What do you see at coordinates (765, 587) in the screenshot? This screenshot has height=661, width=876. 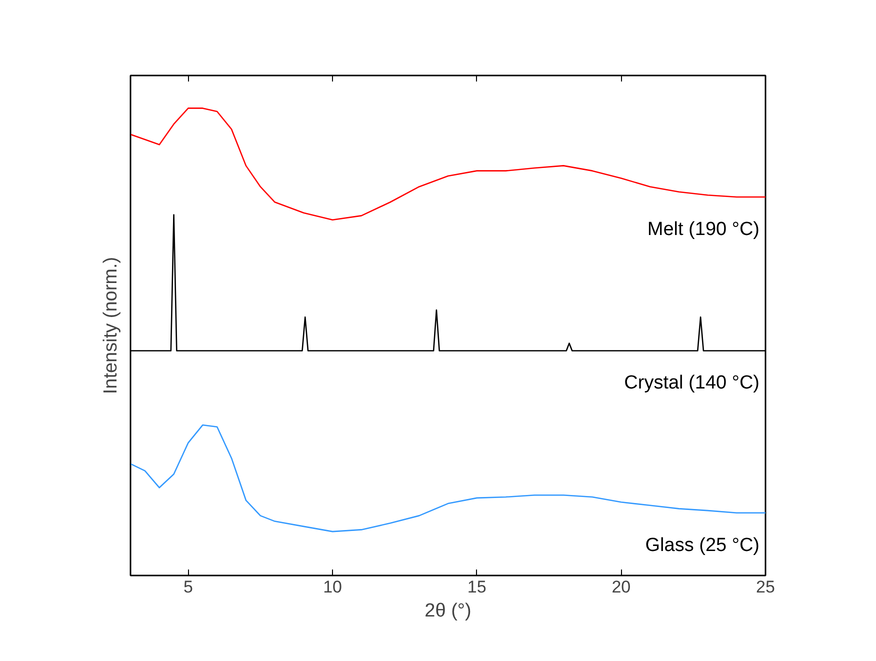 I see `x-tick-label: 25` at bounding box center [765, 587].